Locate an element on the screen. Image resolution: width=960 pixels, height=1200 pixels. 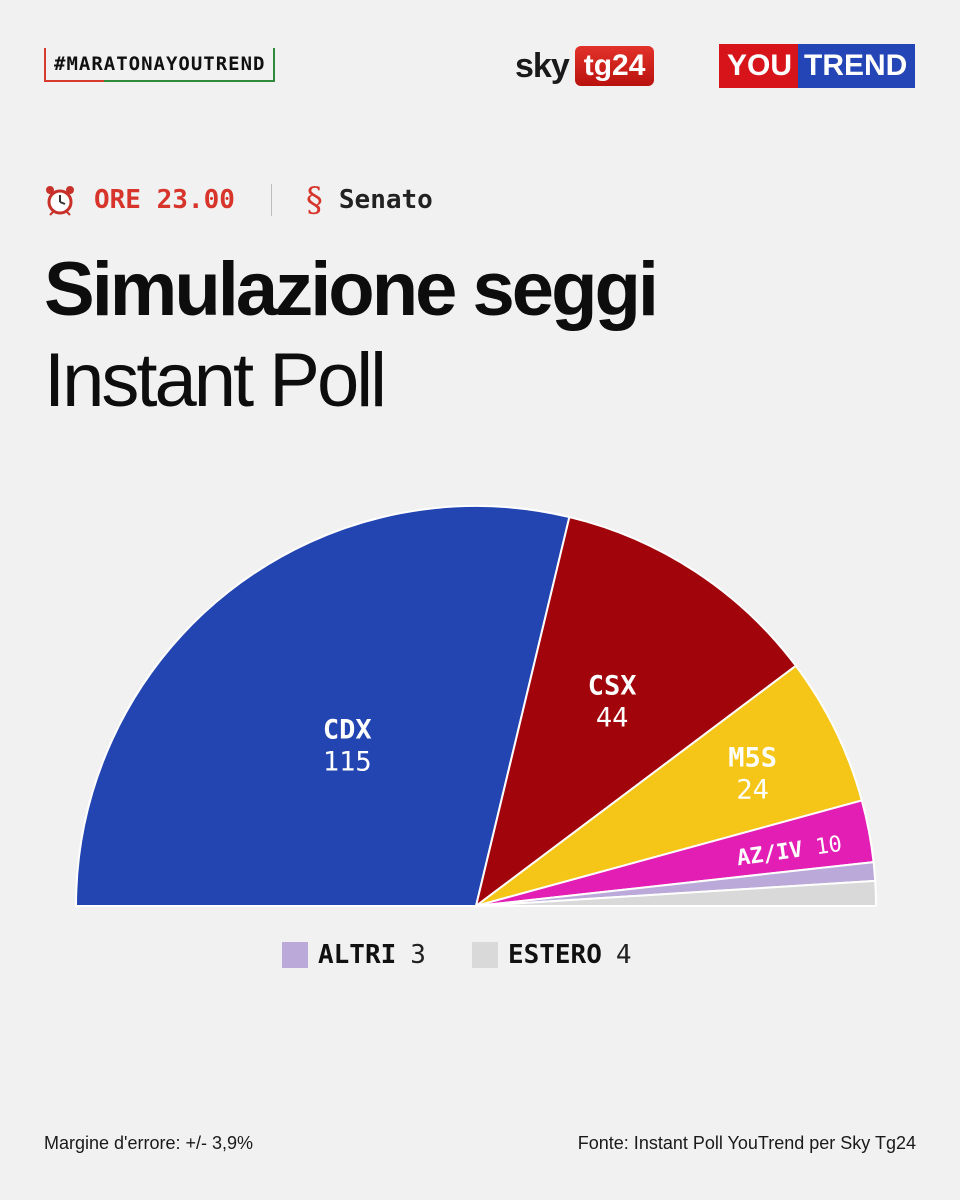
legend: ALTRI 3 ESTERO 4 is located at coordinates (480, 955).